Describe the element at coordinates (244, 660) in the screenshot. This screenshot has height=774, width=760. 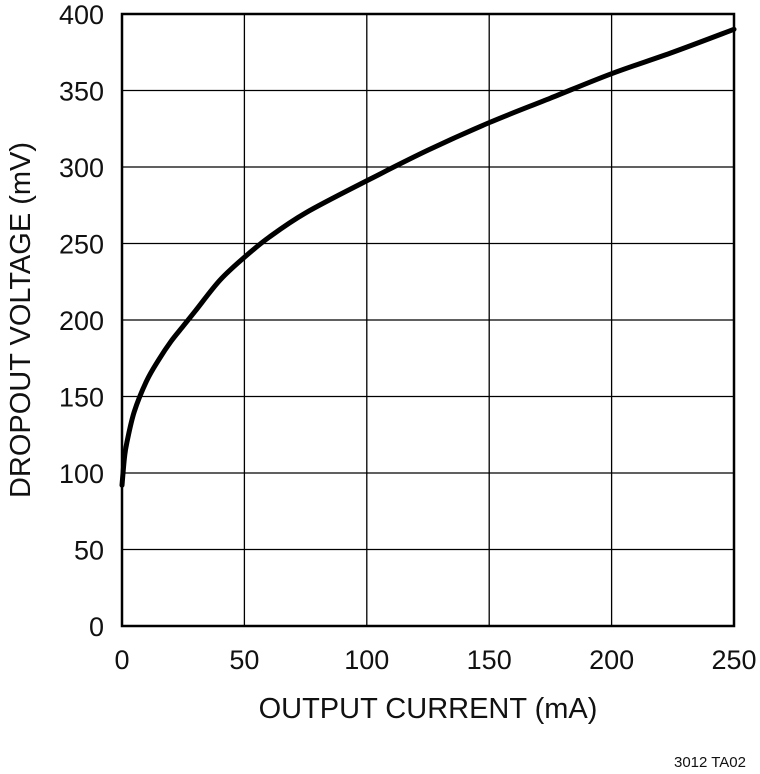
I see `x-tick-label: 50` at that location.